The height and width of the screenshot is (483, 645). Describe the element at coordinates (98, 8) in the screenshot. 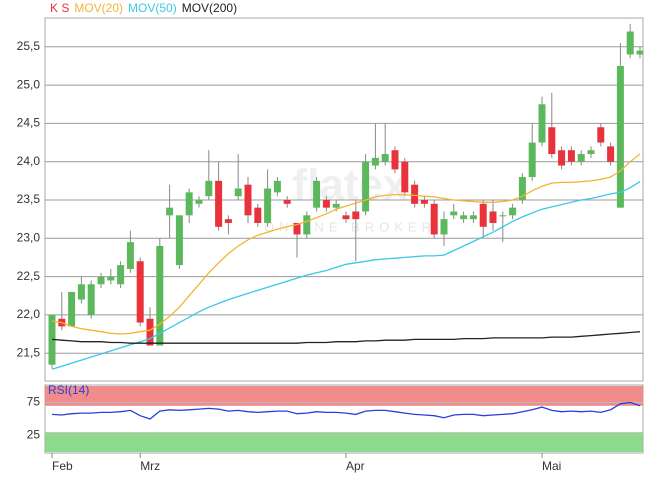

I see `legend-entry: MOV(20)` at that location.